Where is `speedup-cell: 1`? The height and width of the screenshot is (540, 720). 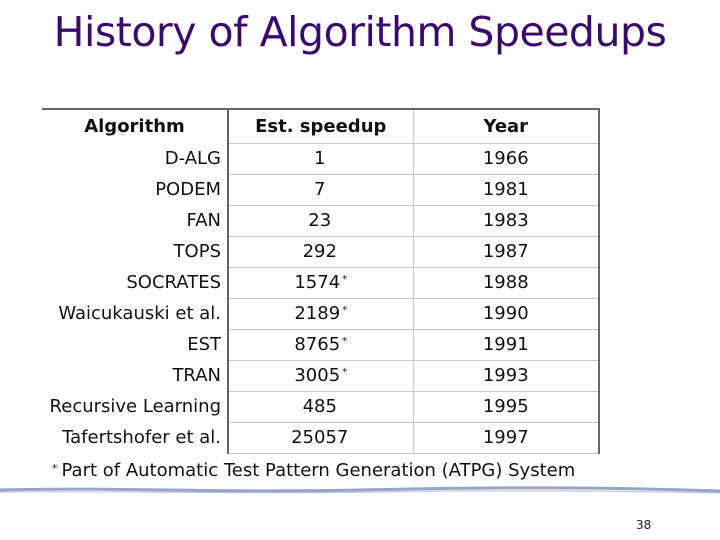
speedup-cell: 1 is located at coordinates (320, 158).